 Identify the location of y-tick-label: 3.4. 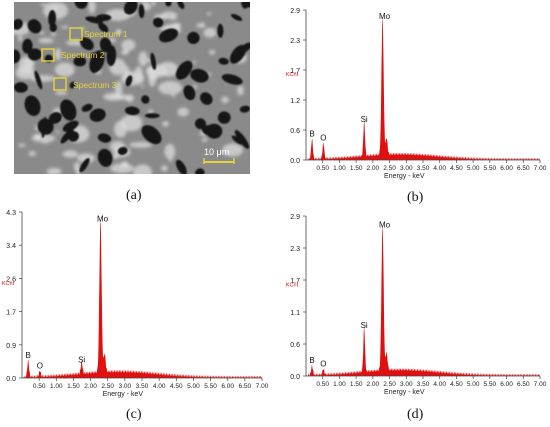
(11, 246).